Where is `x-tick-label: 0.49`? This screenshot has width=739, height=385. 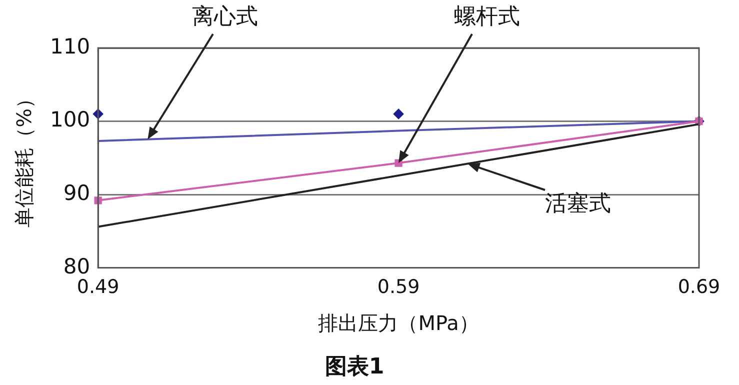 x-tick-label: 0.49 is located at coordinates (98, 287).